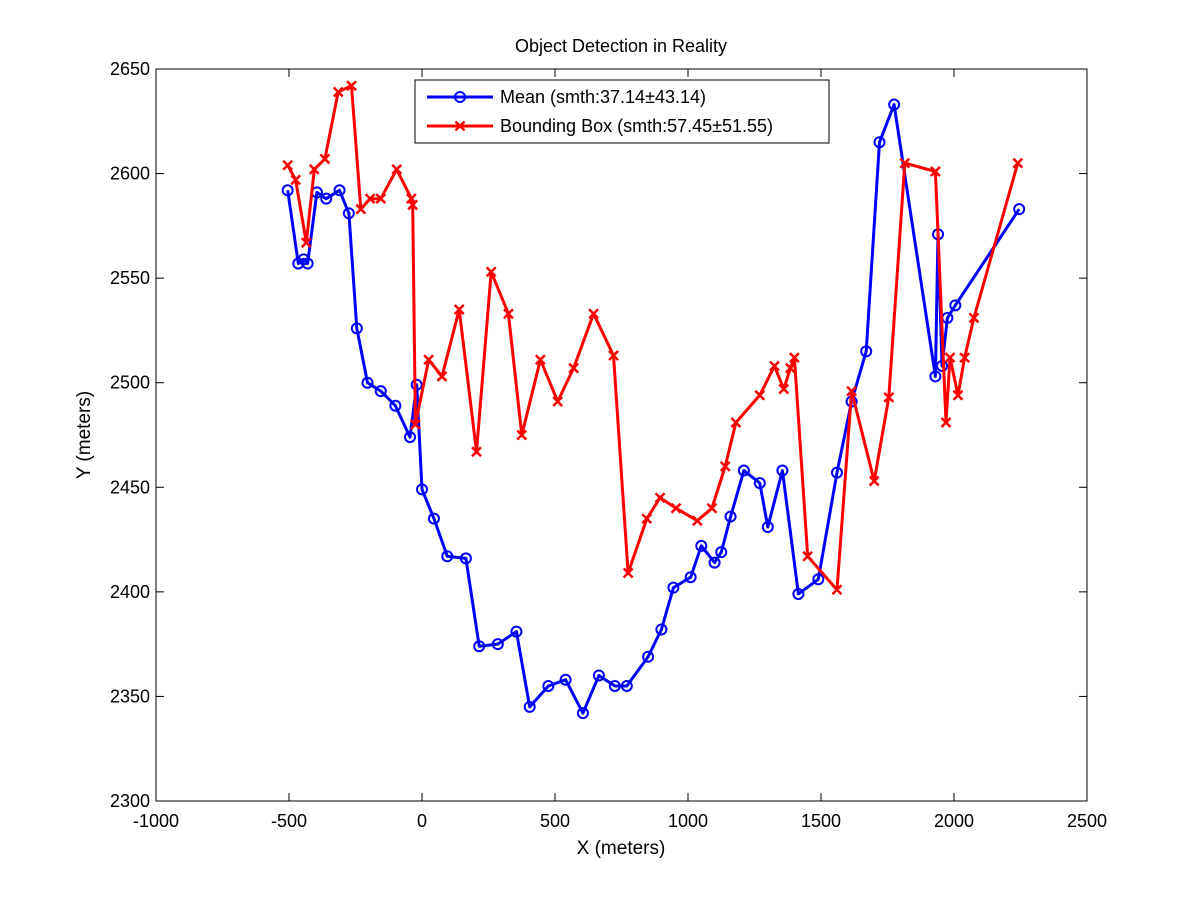  What do you see at coordinates (130, 383) in the screenshot?
I see `y-tick-label: 2500` at bounding box center [130, 383].